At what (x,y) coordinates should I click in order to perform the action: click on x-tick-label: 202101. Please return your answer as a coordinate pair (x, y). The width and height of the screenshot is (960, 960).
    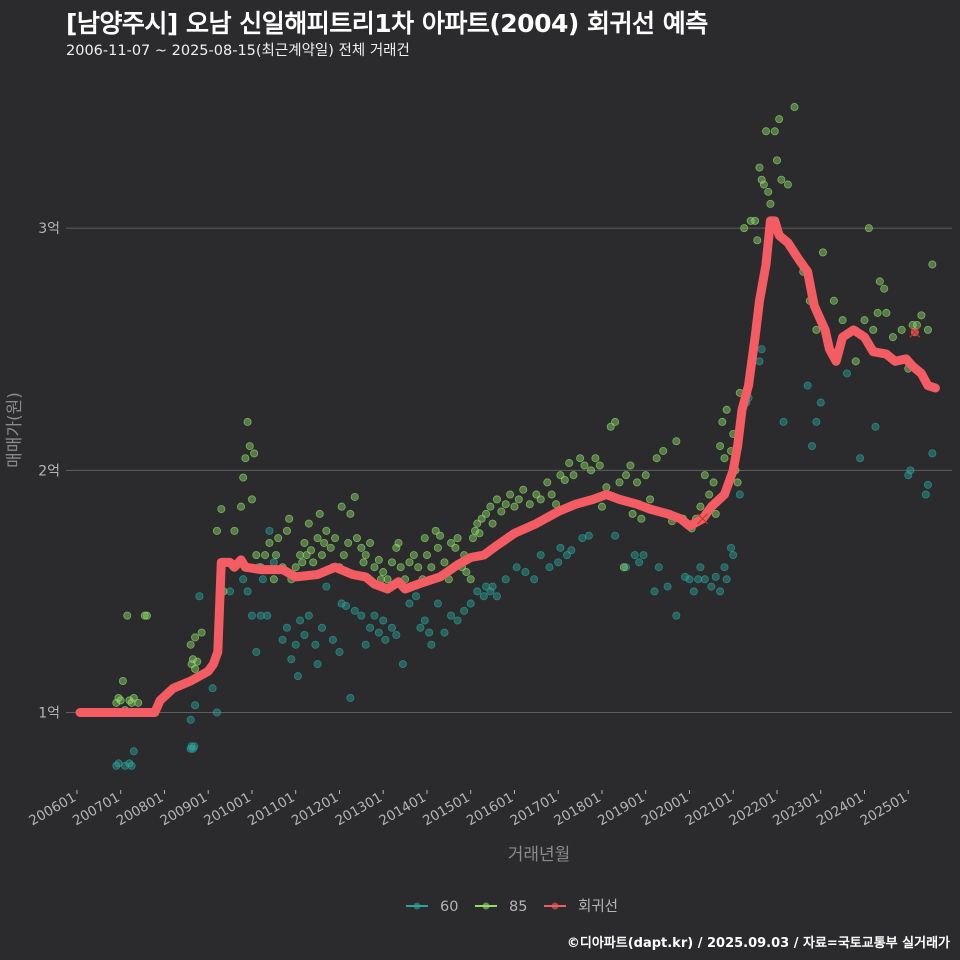
    Looking at the image, I should click on (709, 810).